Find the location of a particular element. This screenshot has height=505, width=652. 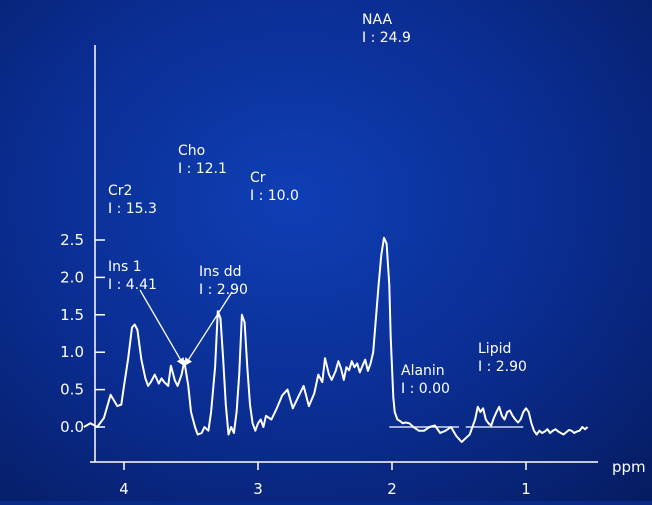

peak-integral-label: I : 15.3 is located at coordinates (132, 209).